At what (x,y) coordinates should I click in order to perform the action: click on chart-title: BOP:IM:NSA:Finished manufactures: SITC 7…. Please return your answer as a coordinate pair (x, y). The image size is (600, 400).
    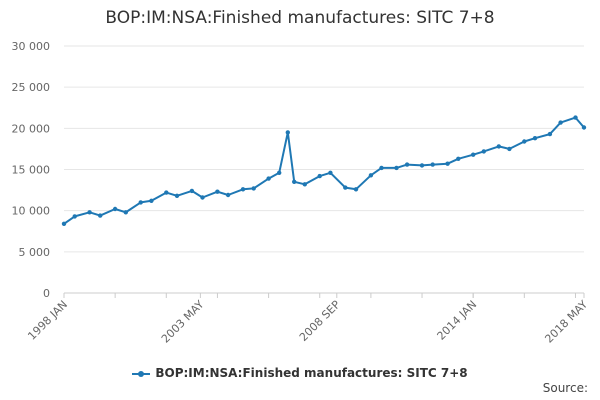
    Looking at the image, I should click on (300, 18).